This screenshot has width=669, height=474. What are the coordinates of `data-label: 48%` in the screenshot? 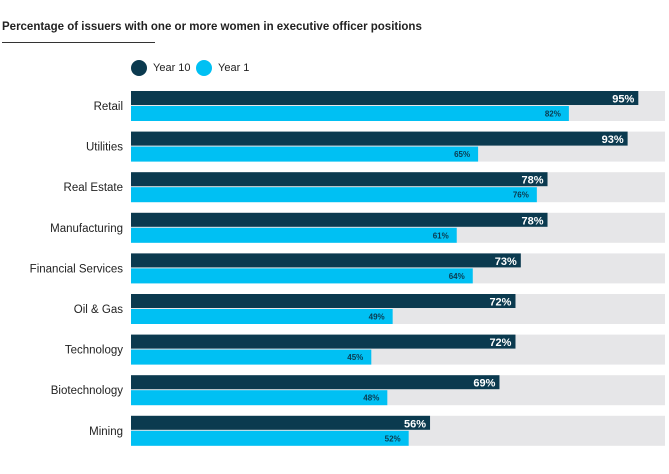 It's located at (371, 398).